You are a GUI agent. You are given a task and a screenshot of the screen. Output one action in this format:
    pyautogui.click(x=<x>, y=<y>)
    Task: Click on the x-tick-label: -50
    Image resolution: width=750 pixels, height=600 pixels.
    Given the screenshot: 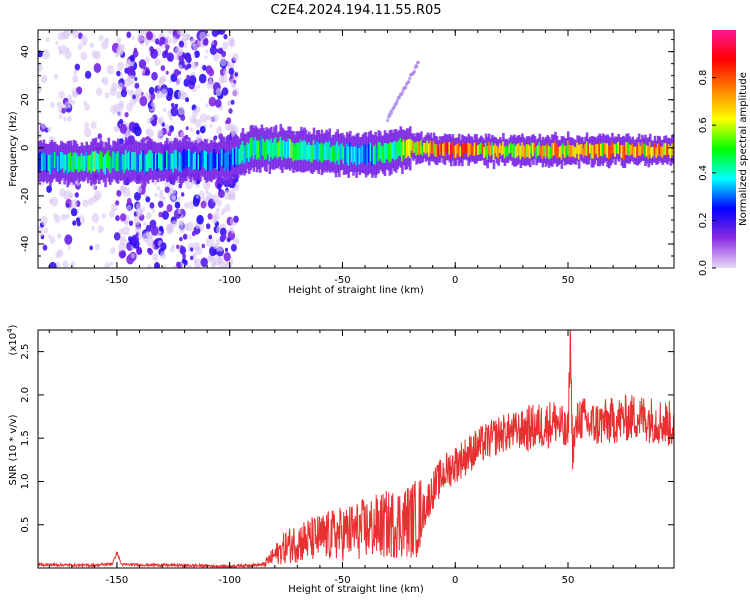 What is the action you would take?
    pyautogui.click(x=342, y=280)
    